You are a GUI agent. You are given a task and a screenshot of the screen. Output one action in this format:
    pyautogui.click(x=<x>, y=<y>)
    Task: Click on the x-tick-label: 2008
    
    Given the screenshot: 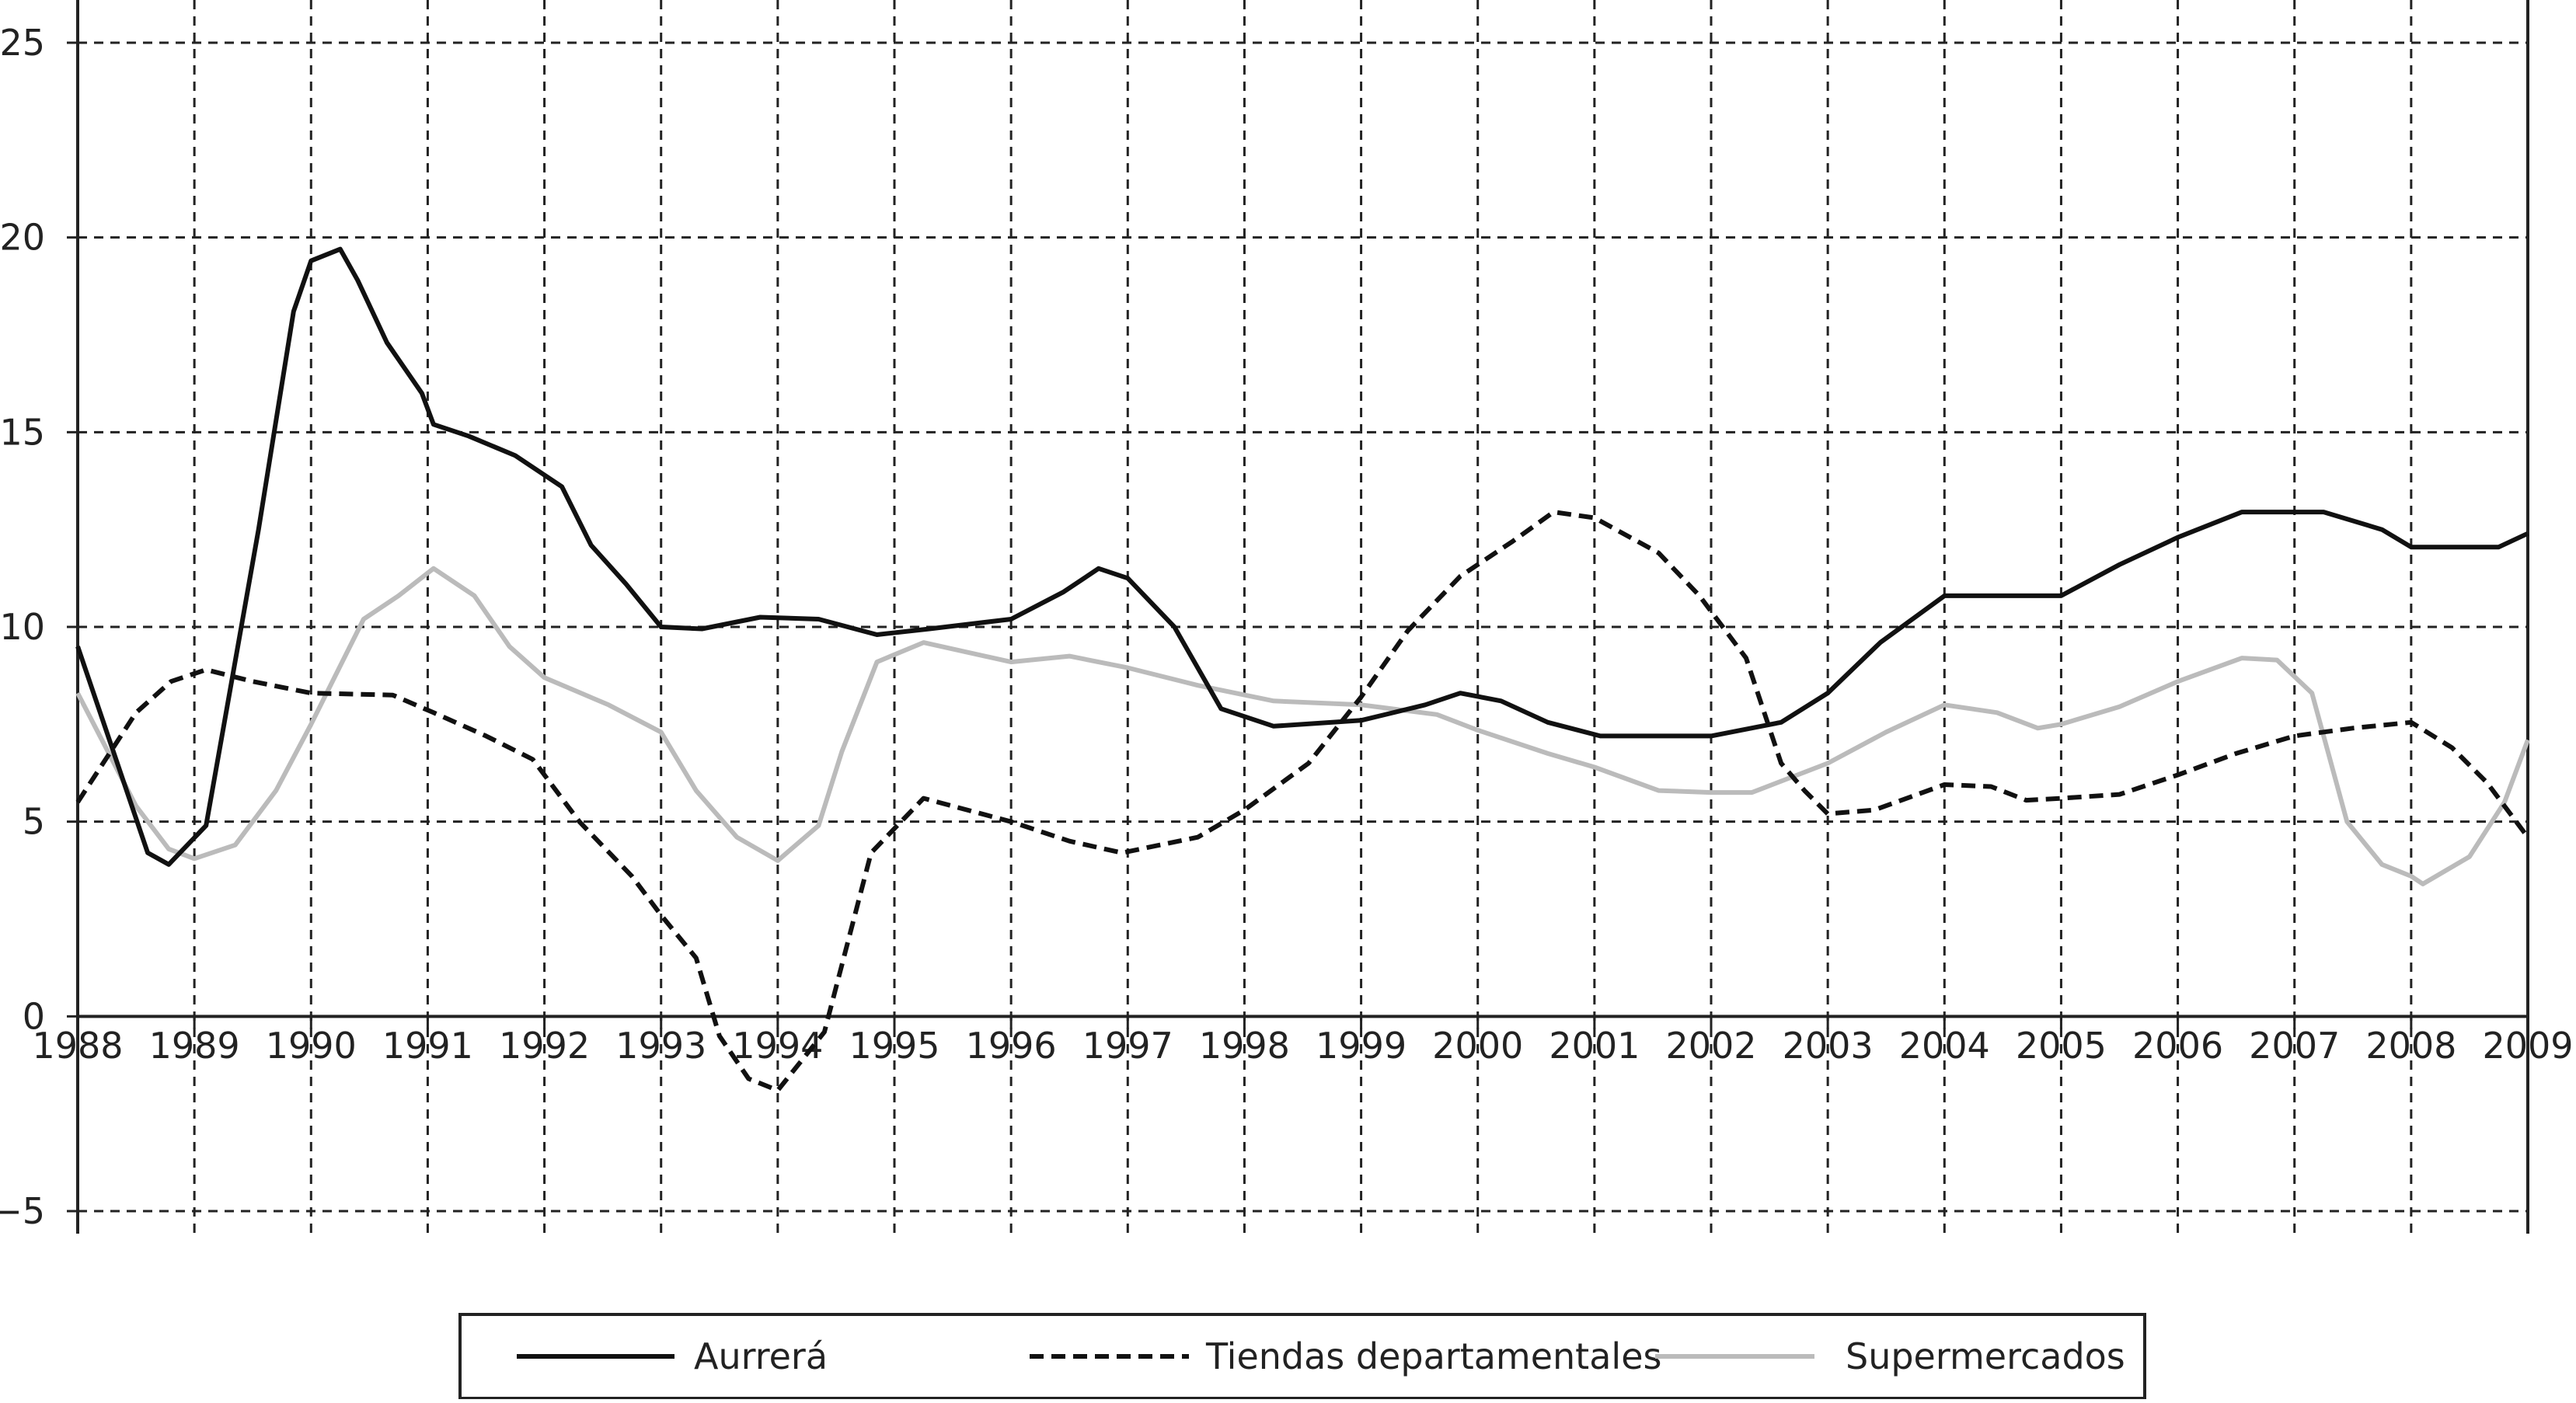 What is the action you would take?
    pyautogui.click(x=2410, y=1046)
    